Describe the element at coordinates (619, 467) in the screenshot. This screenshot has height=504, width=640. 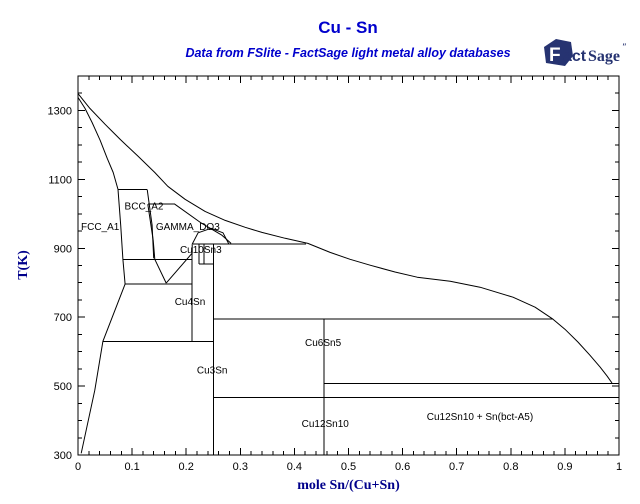
I see `x-tick-label: 1` at that location.